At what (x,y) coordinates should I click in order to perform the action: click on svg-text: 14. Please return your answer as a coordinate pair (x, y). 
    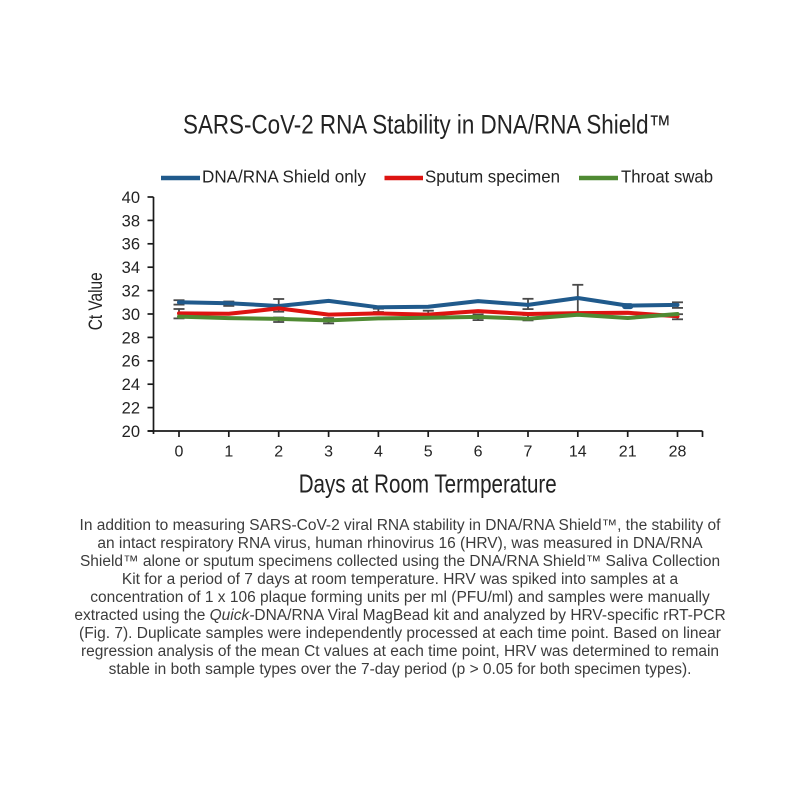
    Looking at the image, I should click on (578, 452).